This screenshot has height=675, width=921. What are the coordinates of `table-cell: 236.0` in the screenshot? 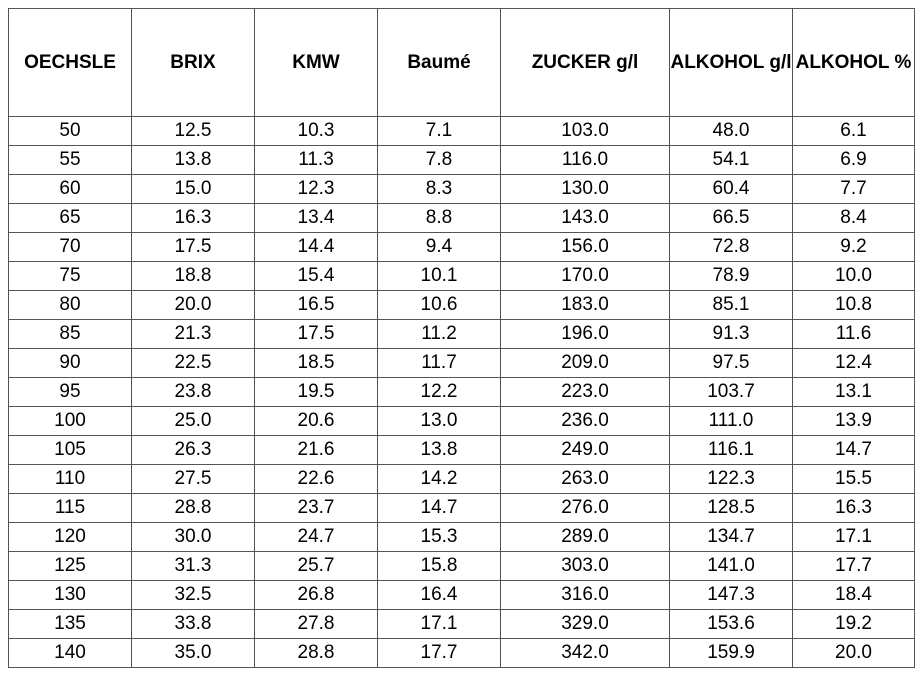 It's located at (585, 421).